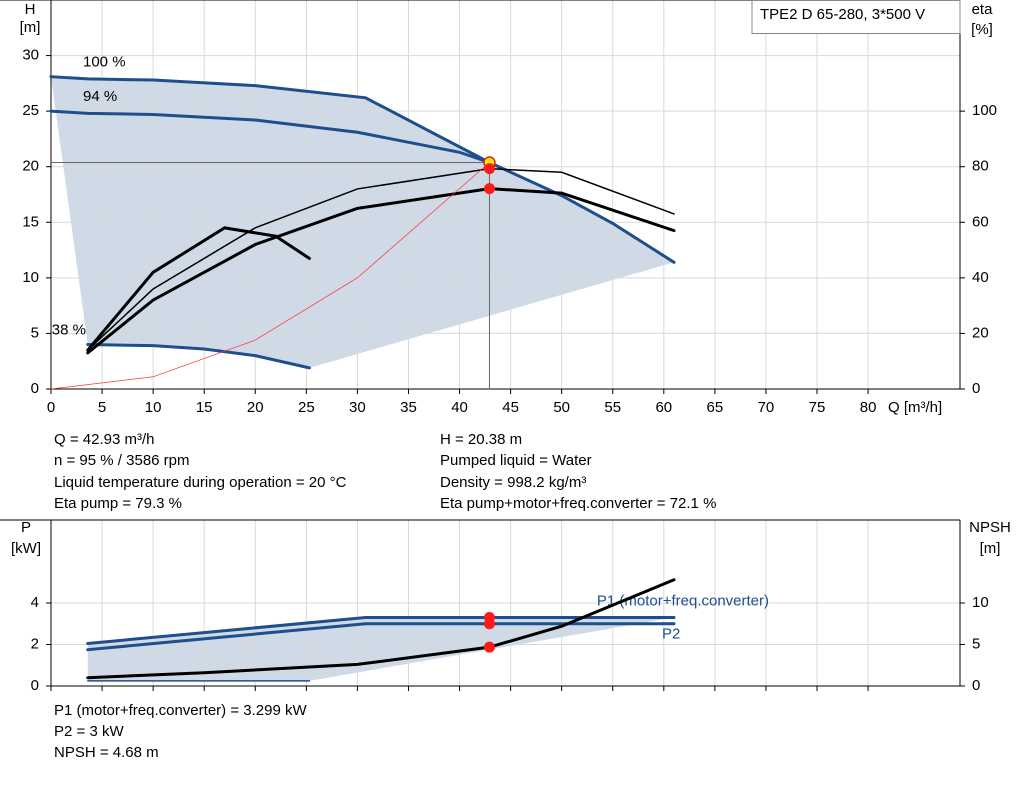 Image resolution: width=1024 pixels, height=786 pixels. What do you see at coordinates (30, 277) in the screenshot?
I see `y-tick-label: 10` at bounding box center [30, 277].